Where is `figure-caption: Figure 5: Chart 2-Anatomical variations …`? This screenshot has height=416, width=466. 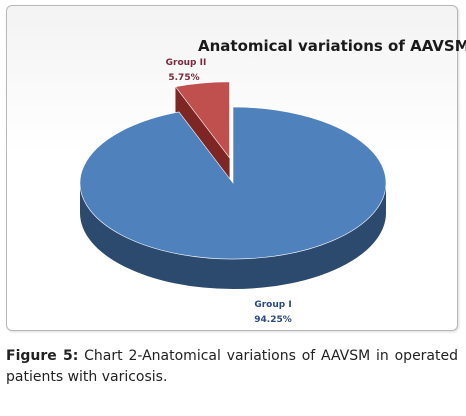
figure-caption: Figure 5: Chart 2-Anatomical variations … is located at coordinates (232, 367).